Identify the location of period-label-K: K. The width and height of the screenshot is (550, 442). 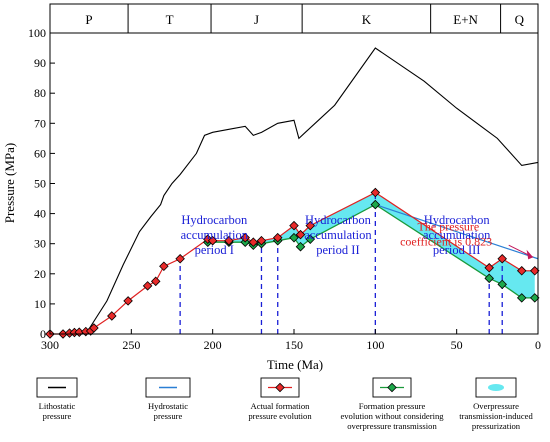
(367, 19).